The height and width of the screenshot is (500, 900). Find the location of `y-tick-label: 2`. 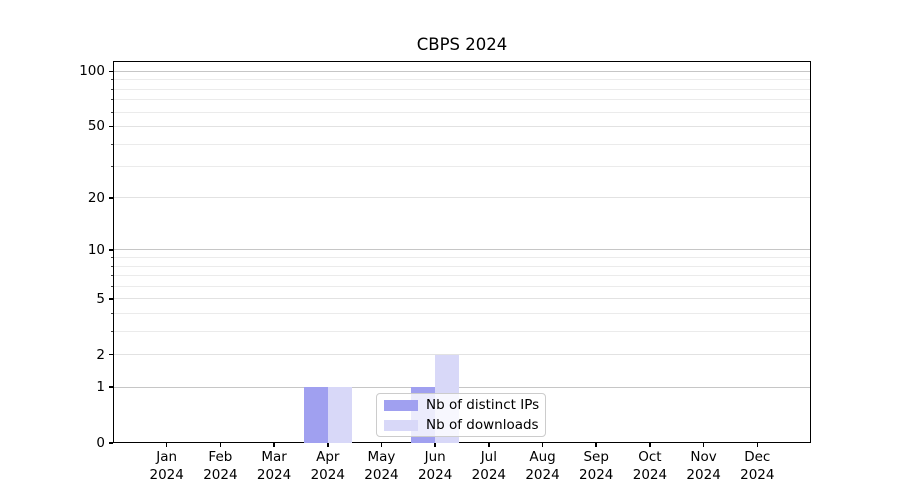

y-tick-label: 2 is located at coordinates (100, 354).